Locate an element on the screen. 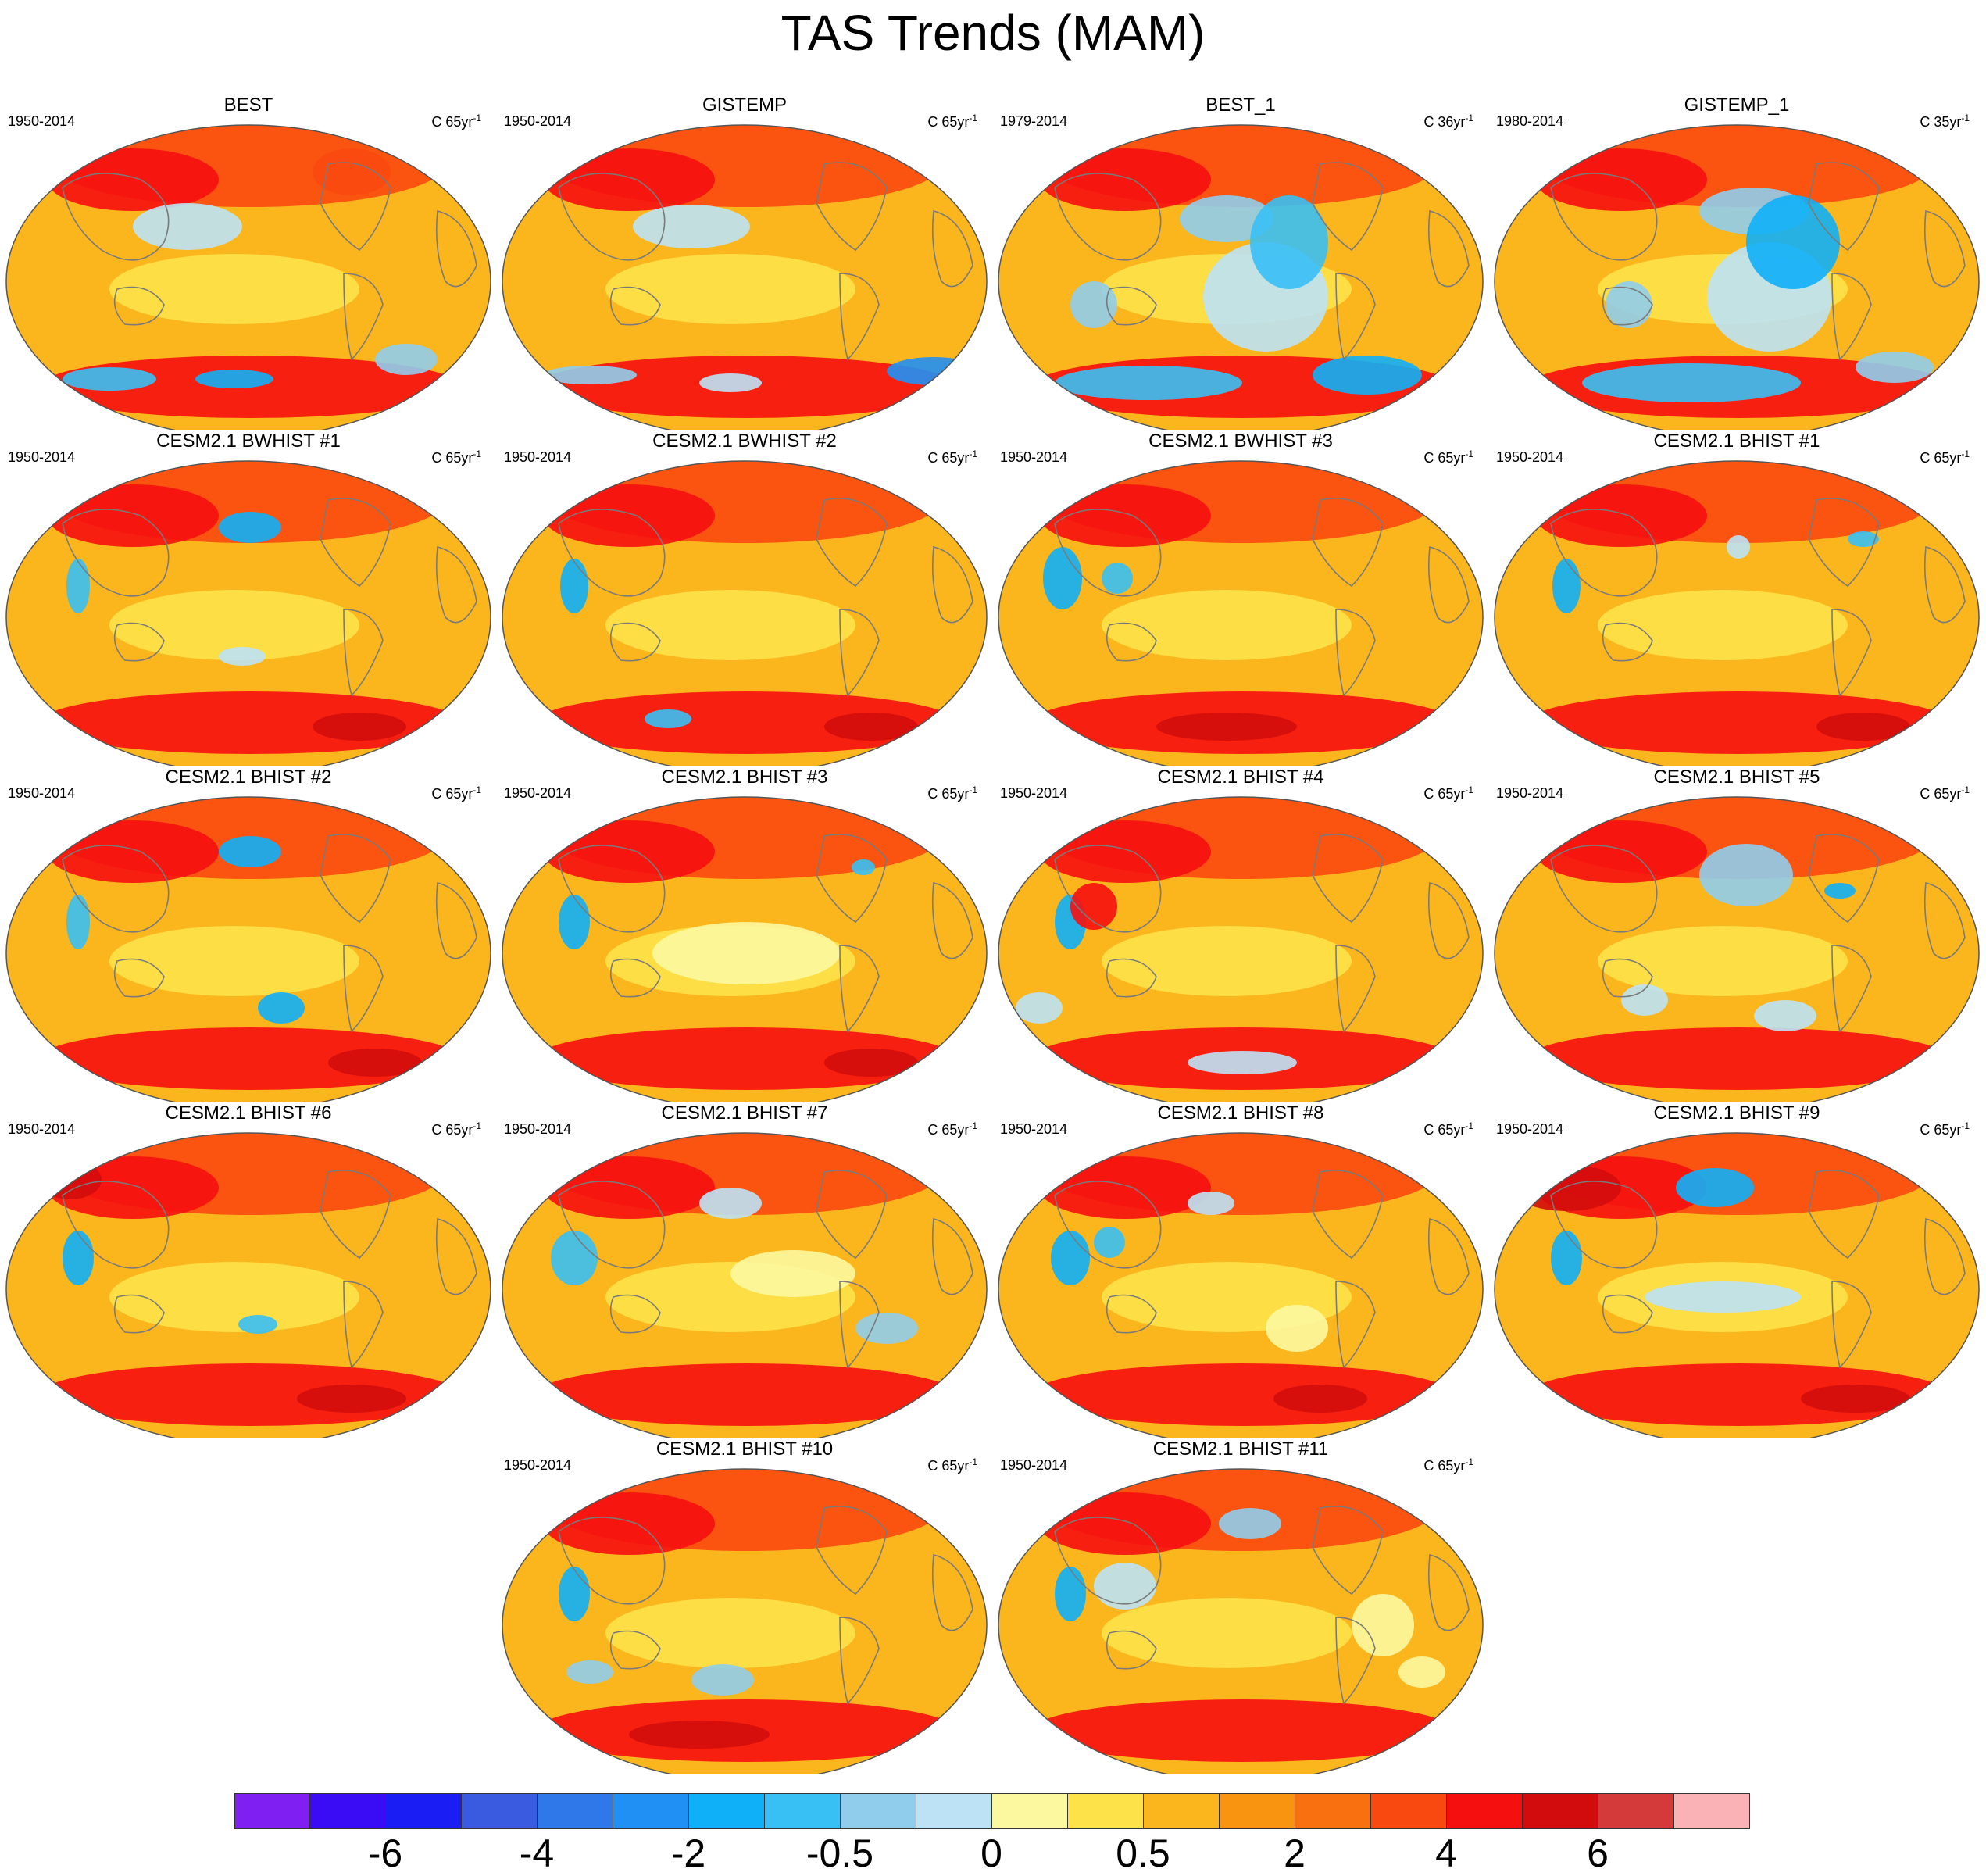 The height and width of the screenshot is (1876, 1986). panel-title: CESM2.1 BHIST #6 is located at coordinates (248, 1113).